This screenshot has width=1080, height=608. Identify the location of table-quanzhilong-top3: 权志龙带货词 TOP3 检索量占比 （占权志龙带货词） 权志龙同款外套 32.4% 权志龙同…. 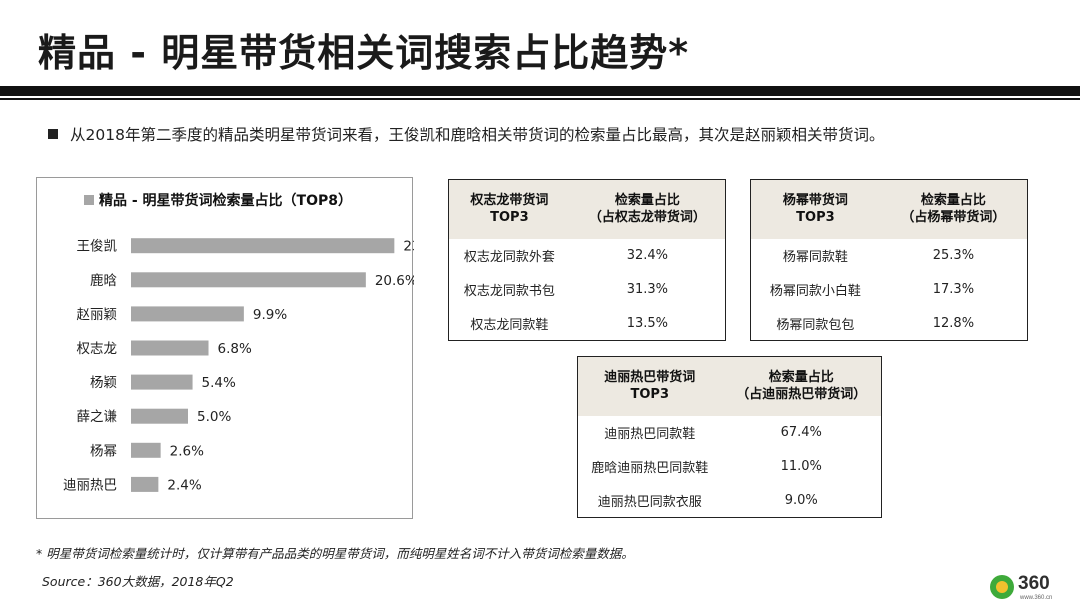
(587, 260).